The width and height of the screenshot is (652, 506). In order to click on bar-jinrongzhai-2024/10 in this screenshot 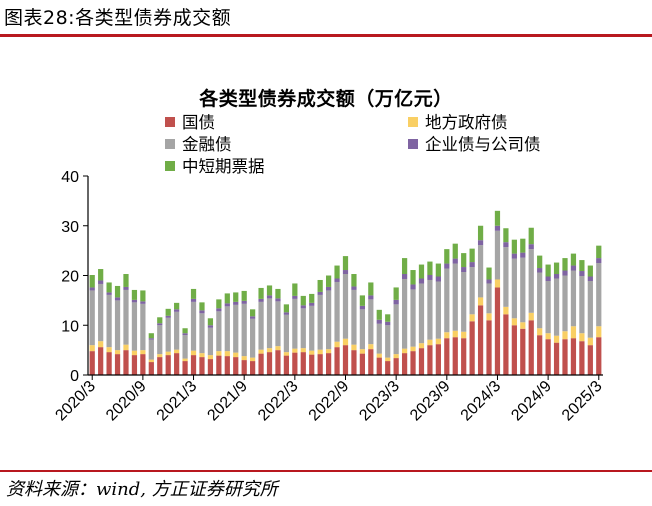, I will do `click(556, 307)`.